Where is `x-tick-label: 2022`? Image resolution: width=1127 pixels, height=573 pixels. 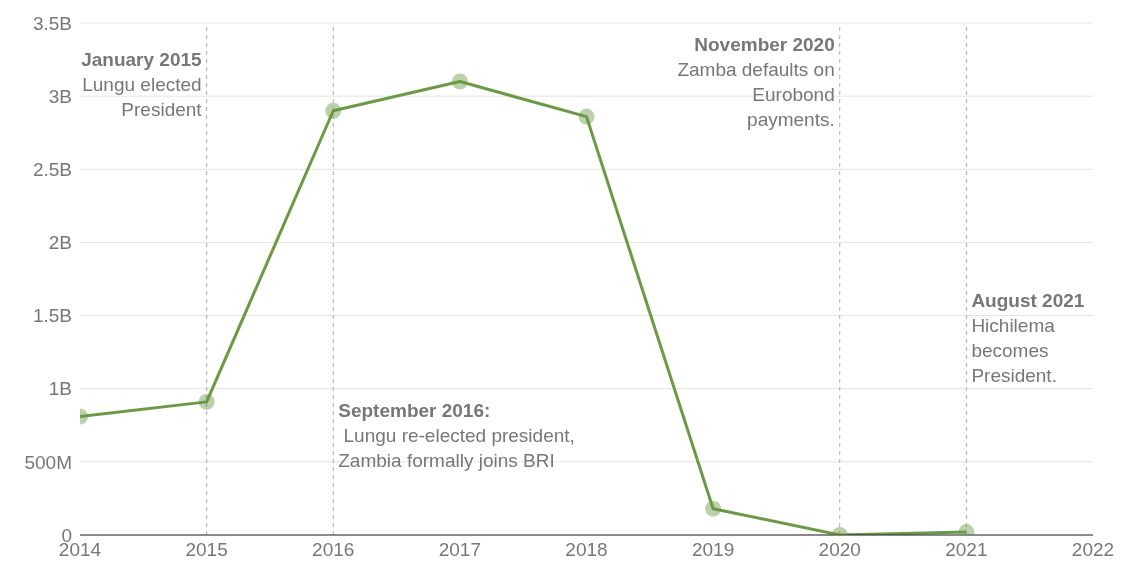 x-tick-label: 2022 is located at coordinates (1093, 550).